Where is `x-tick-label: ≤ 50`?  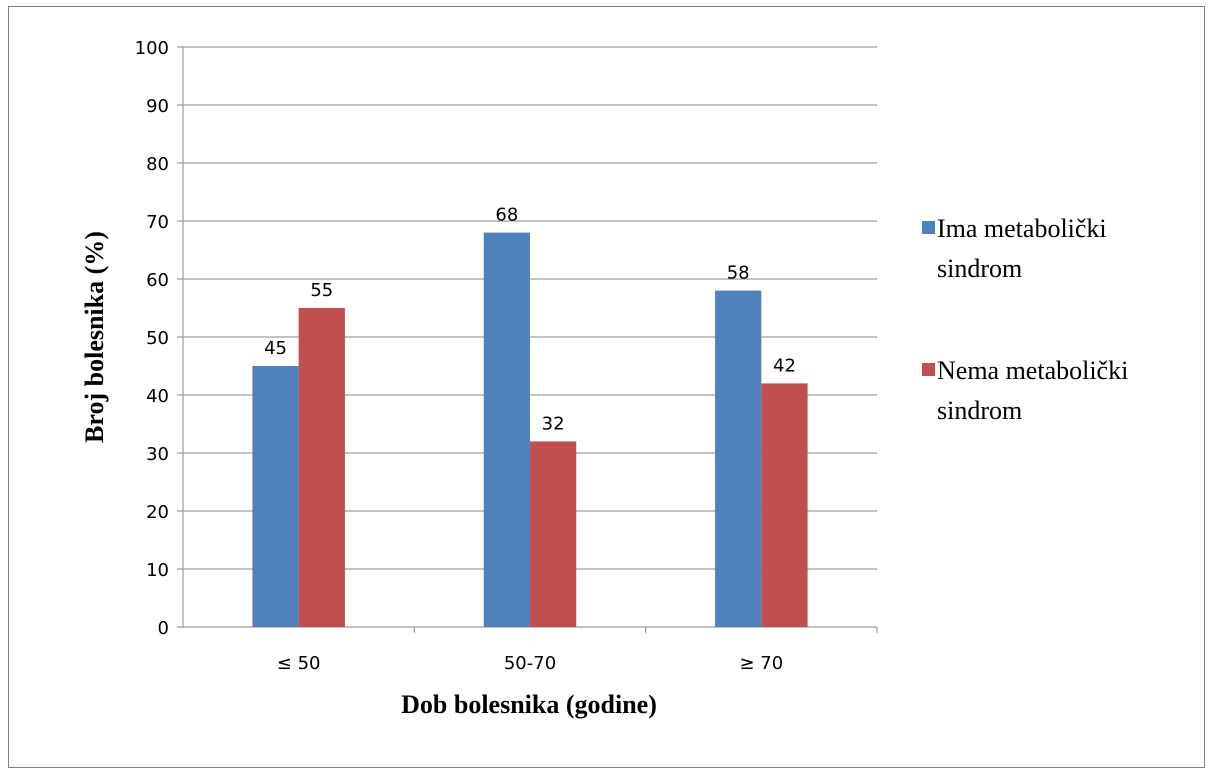 x-tick-label: ≤ 50 is located at coordinates (299, 663).